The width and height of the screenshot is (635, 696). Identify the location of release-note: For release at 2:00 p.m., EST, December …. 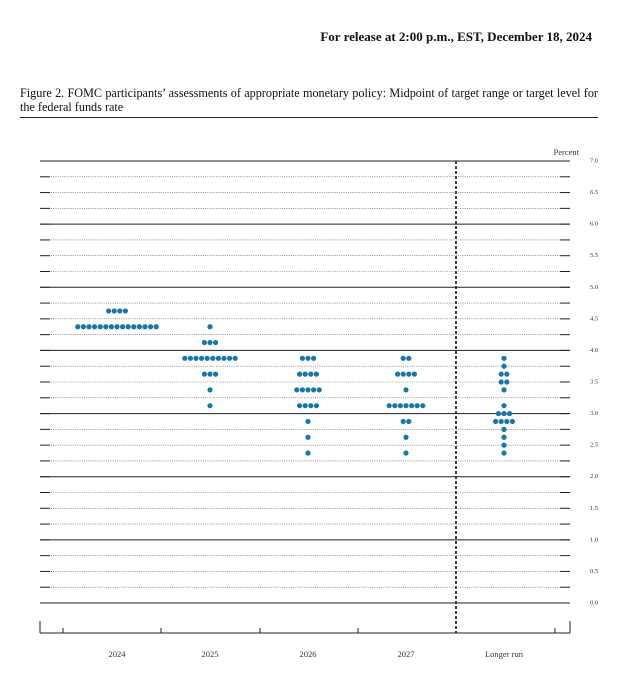
(456, 36).